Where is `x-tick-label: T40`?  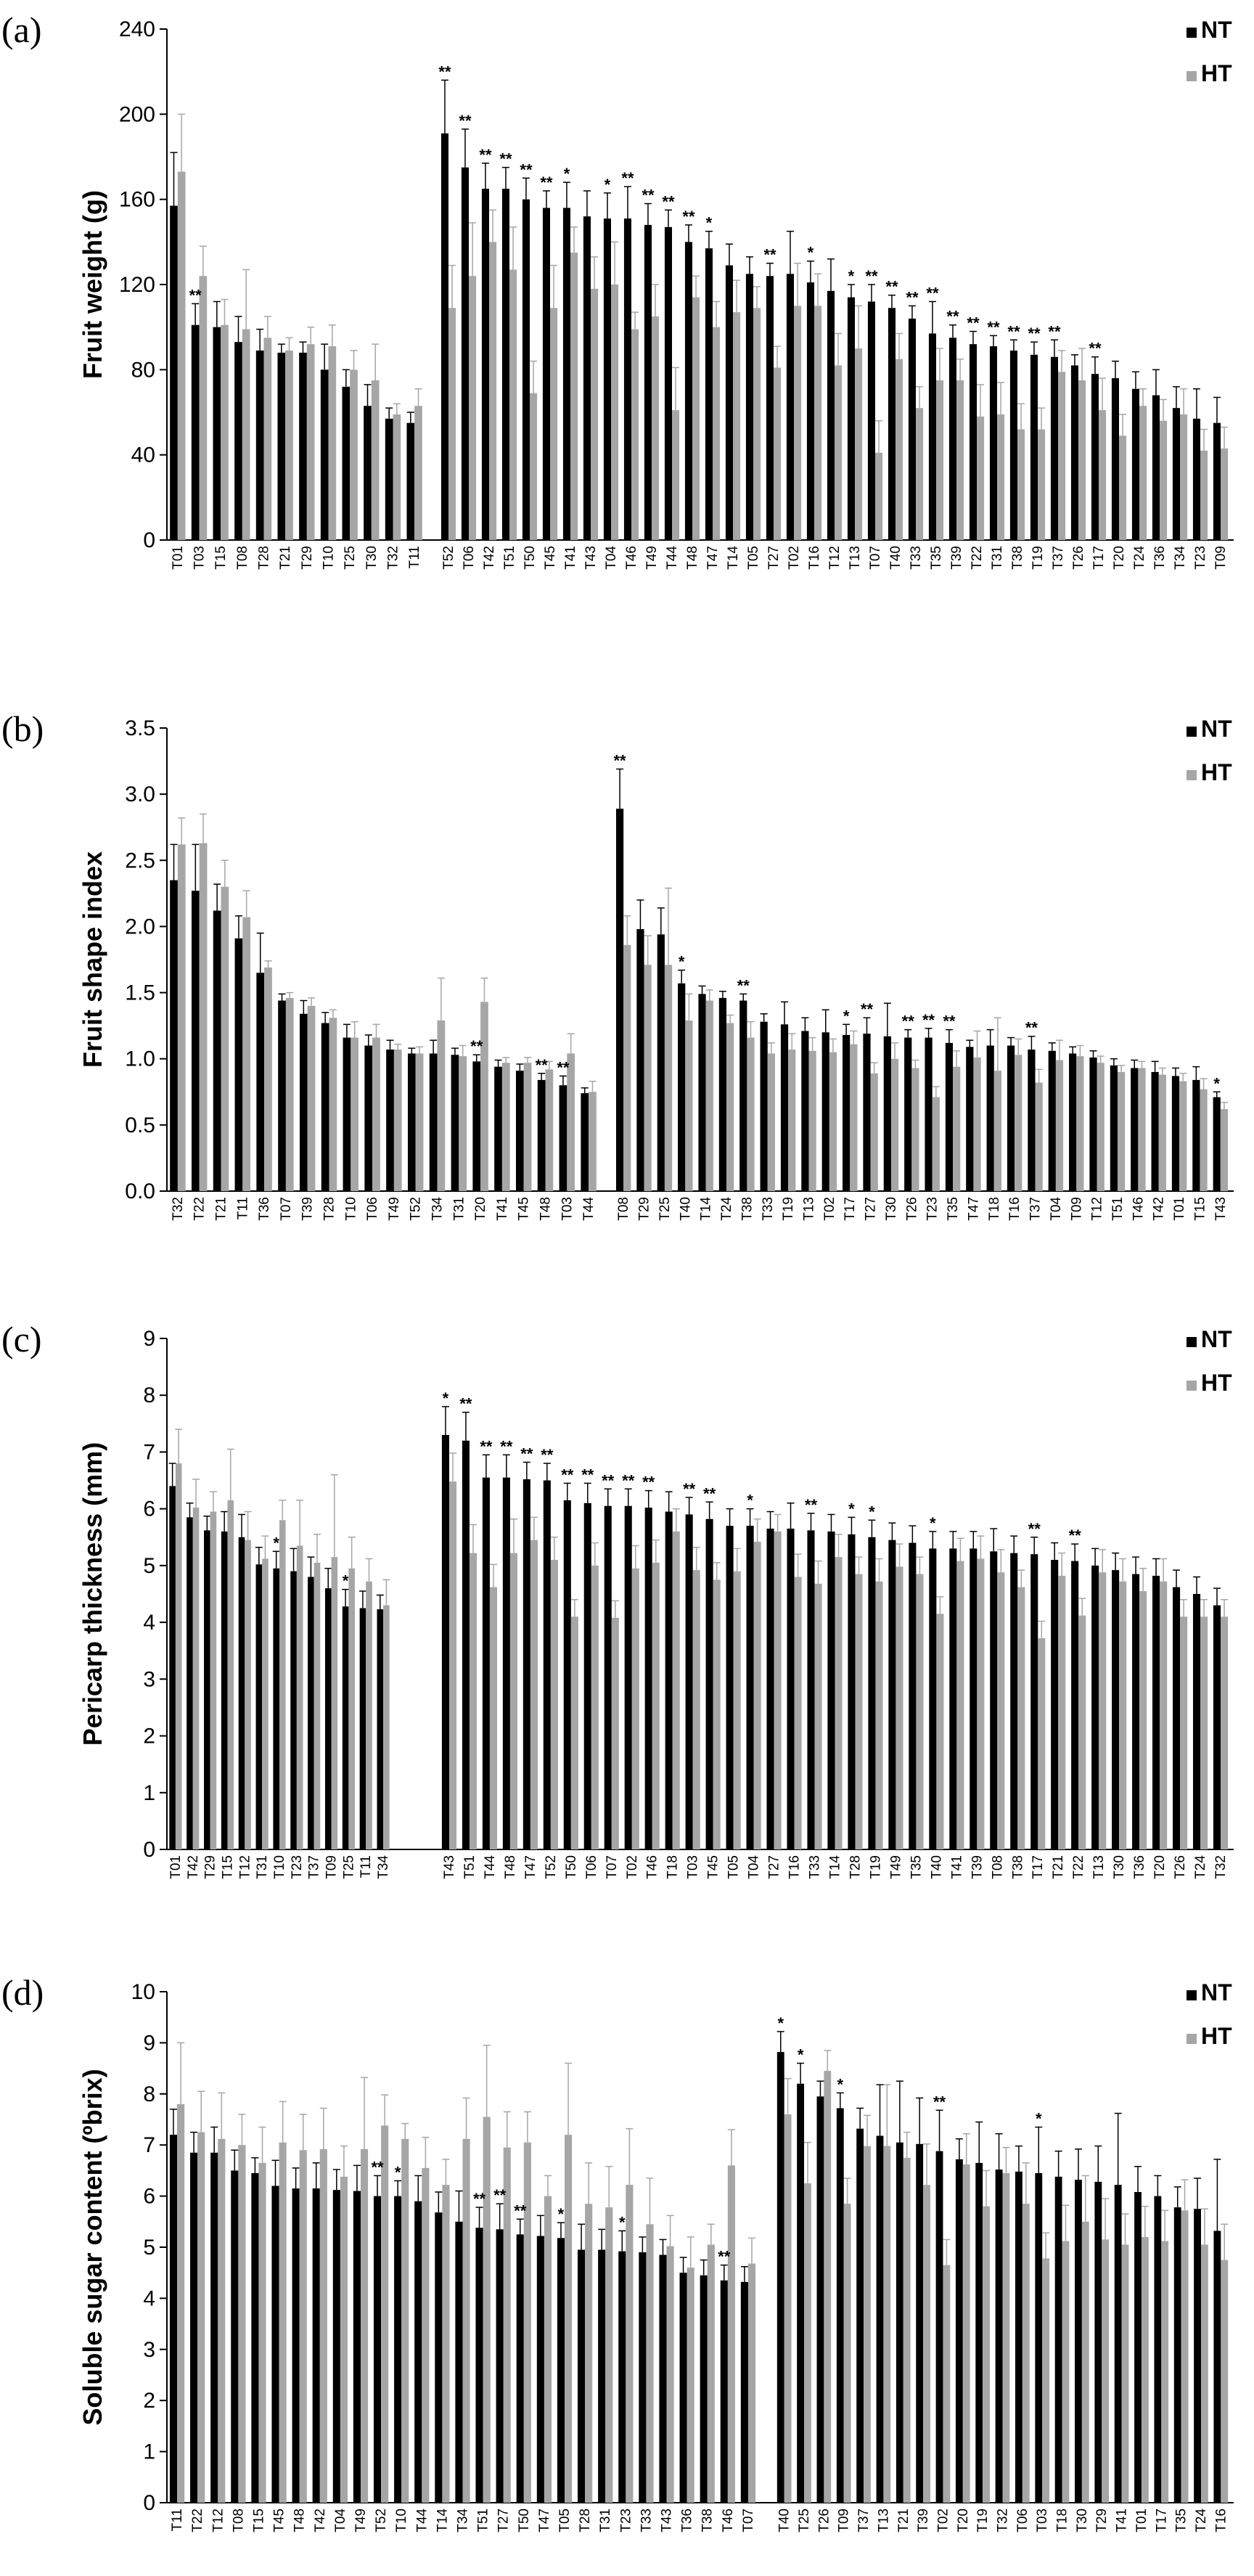
x-tick-label: T40 is located at coordinates (784, 2520).